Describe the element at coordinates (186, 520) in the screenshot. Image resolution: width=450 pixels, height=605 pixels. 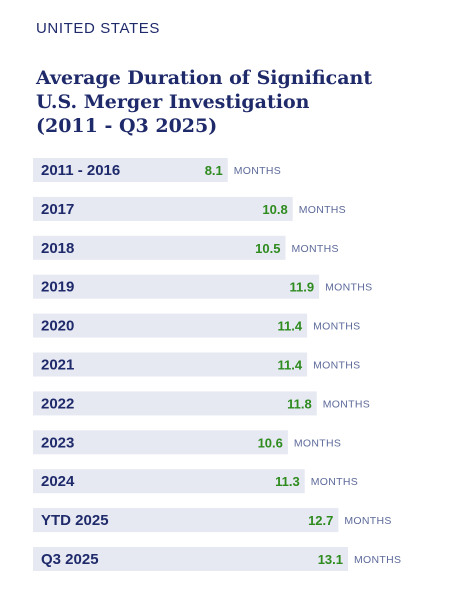
I see `bar-ytd-2025` at that location.